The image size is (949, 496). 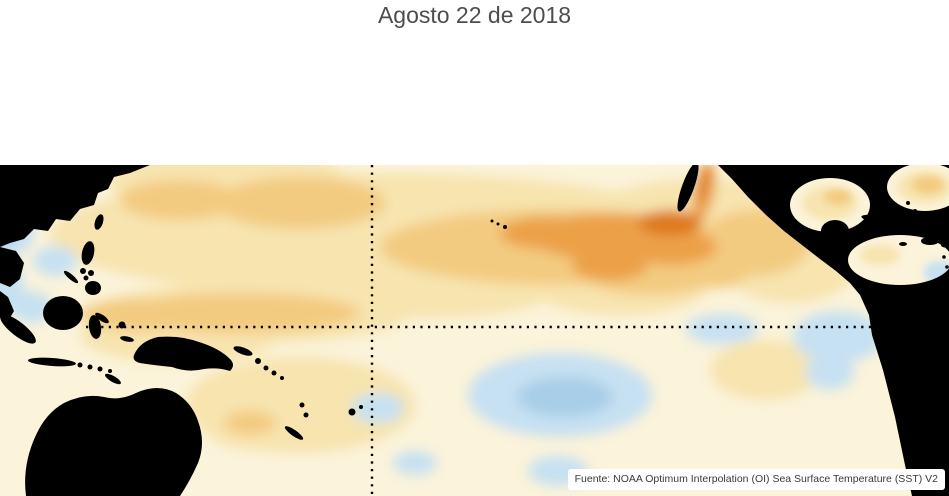 What do you see at coordinates (75, 206) in the screenshot?
I see `landmass-asia` at bounding box center [75, 206].